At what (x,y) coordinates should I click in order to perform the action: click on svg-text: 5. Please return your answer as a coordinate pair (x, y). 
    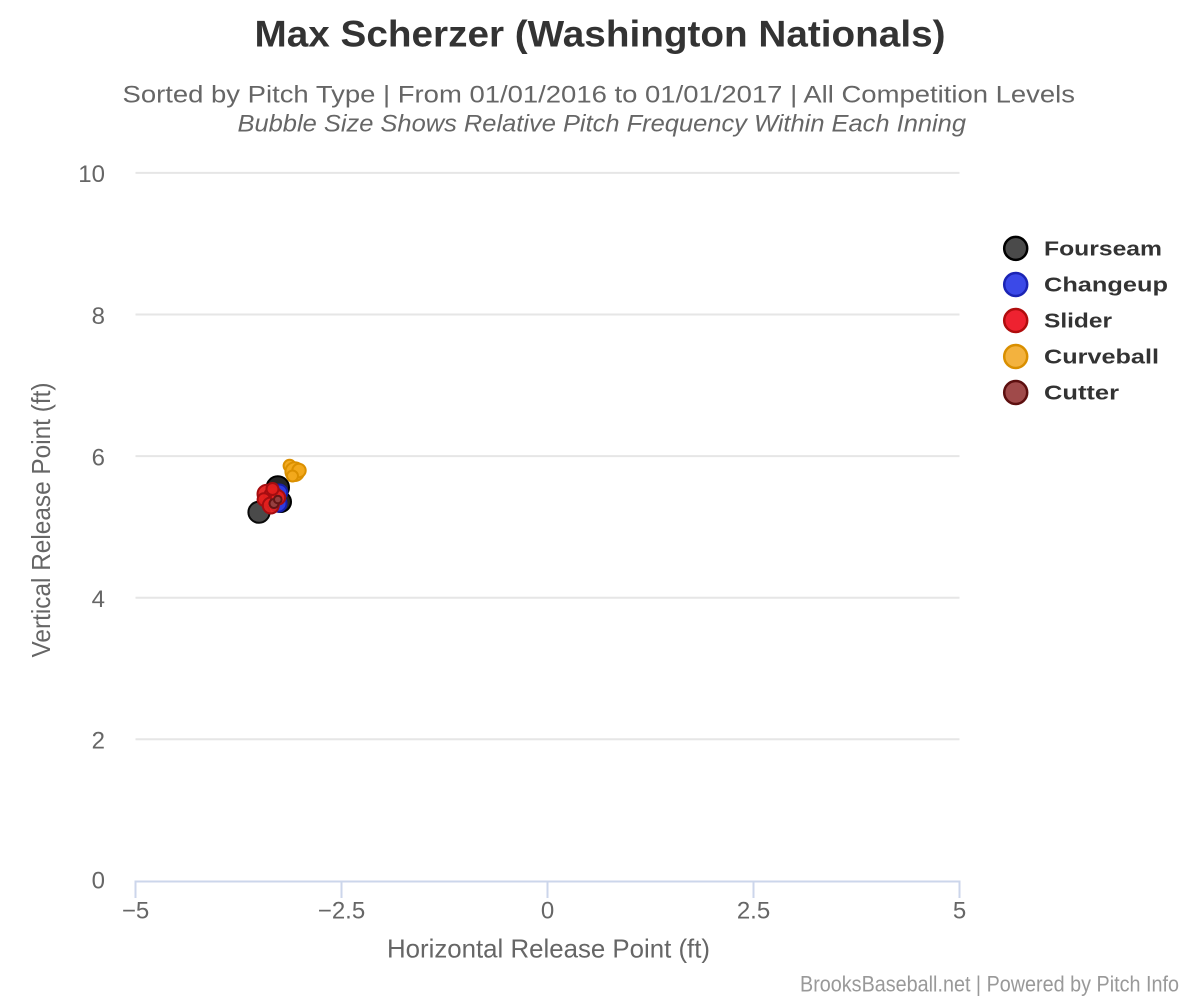
    Looking at the image, I should click on (959, 911).